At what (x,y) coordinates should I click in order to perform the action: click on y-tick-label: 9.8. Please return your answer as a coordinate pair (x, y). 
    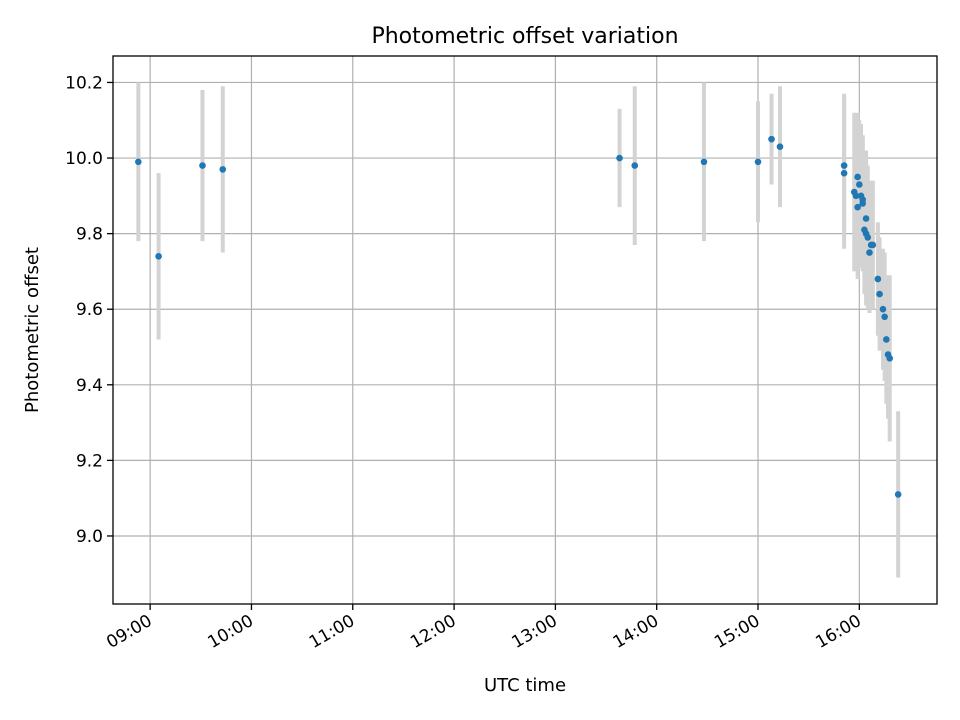
    Looking at the image, I should click on (89, 235).